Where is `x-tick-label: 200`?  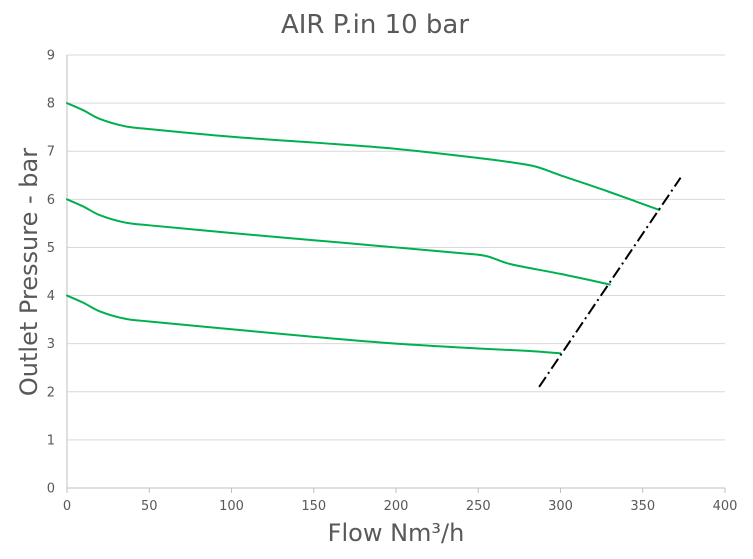 x-tick-label: 200 is located at coordinates (396, 506).